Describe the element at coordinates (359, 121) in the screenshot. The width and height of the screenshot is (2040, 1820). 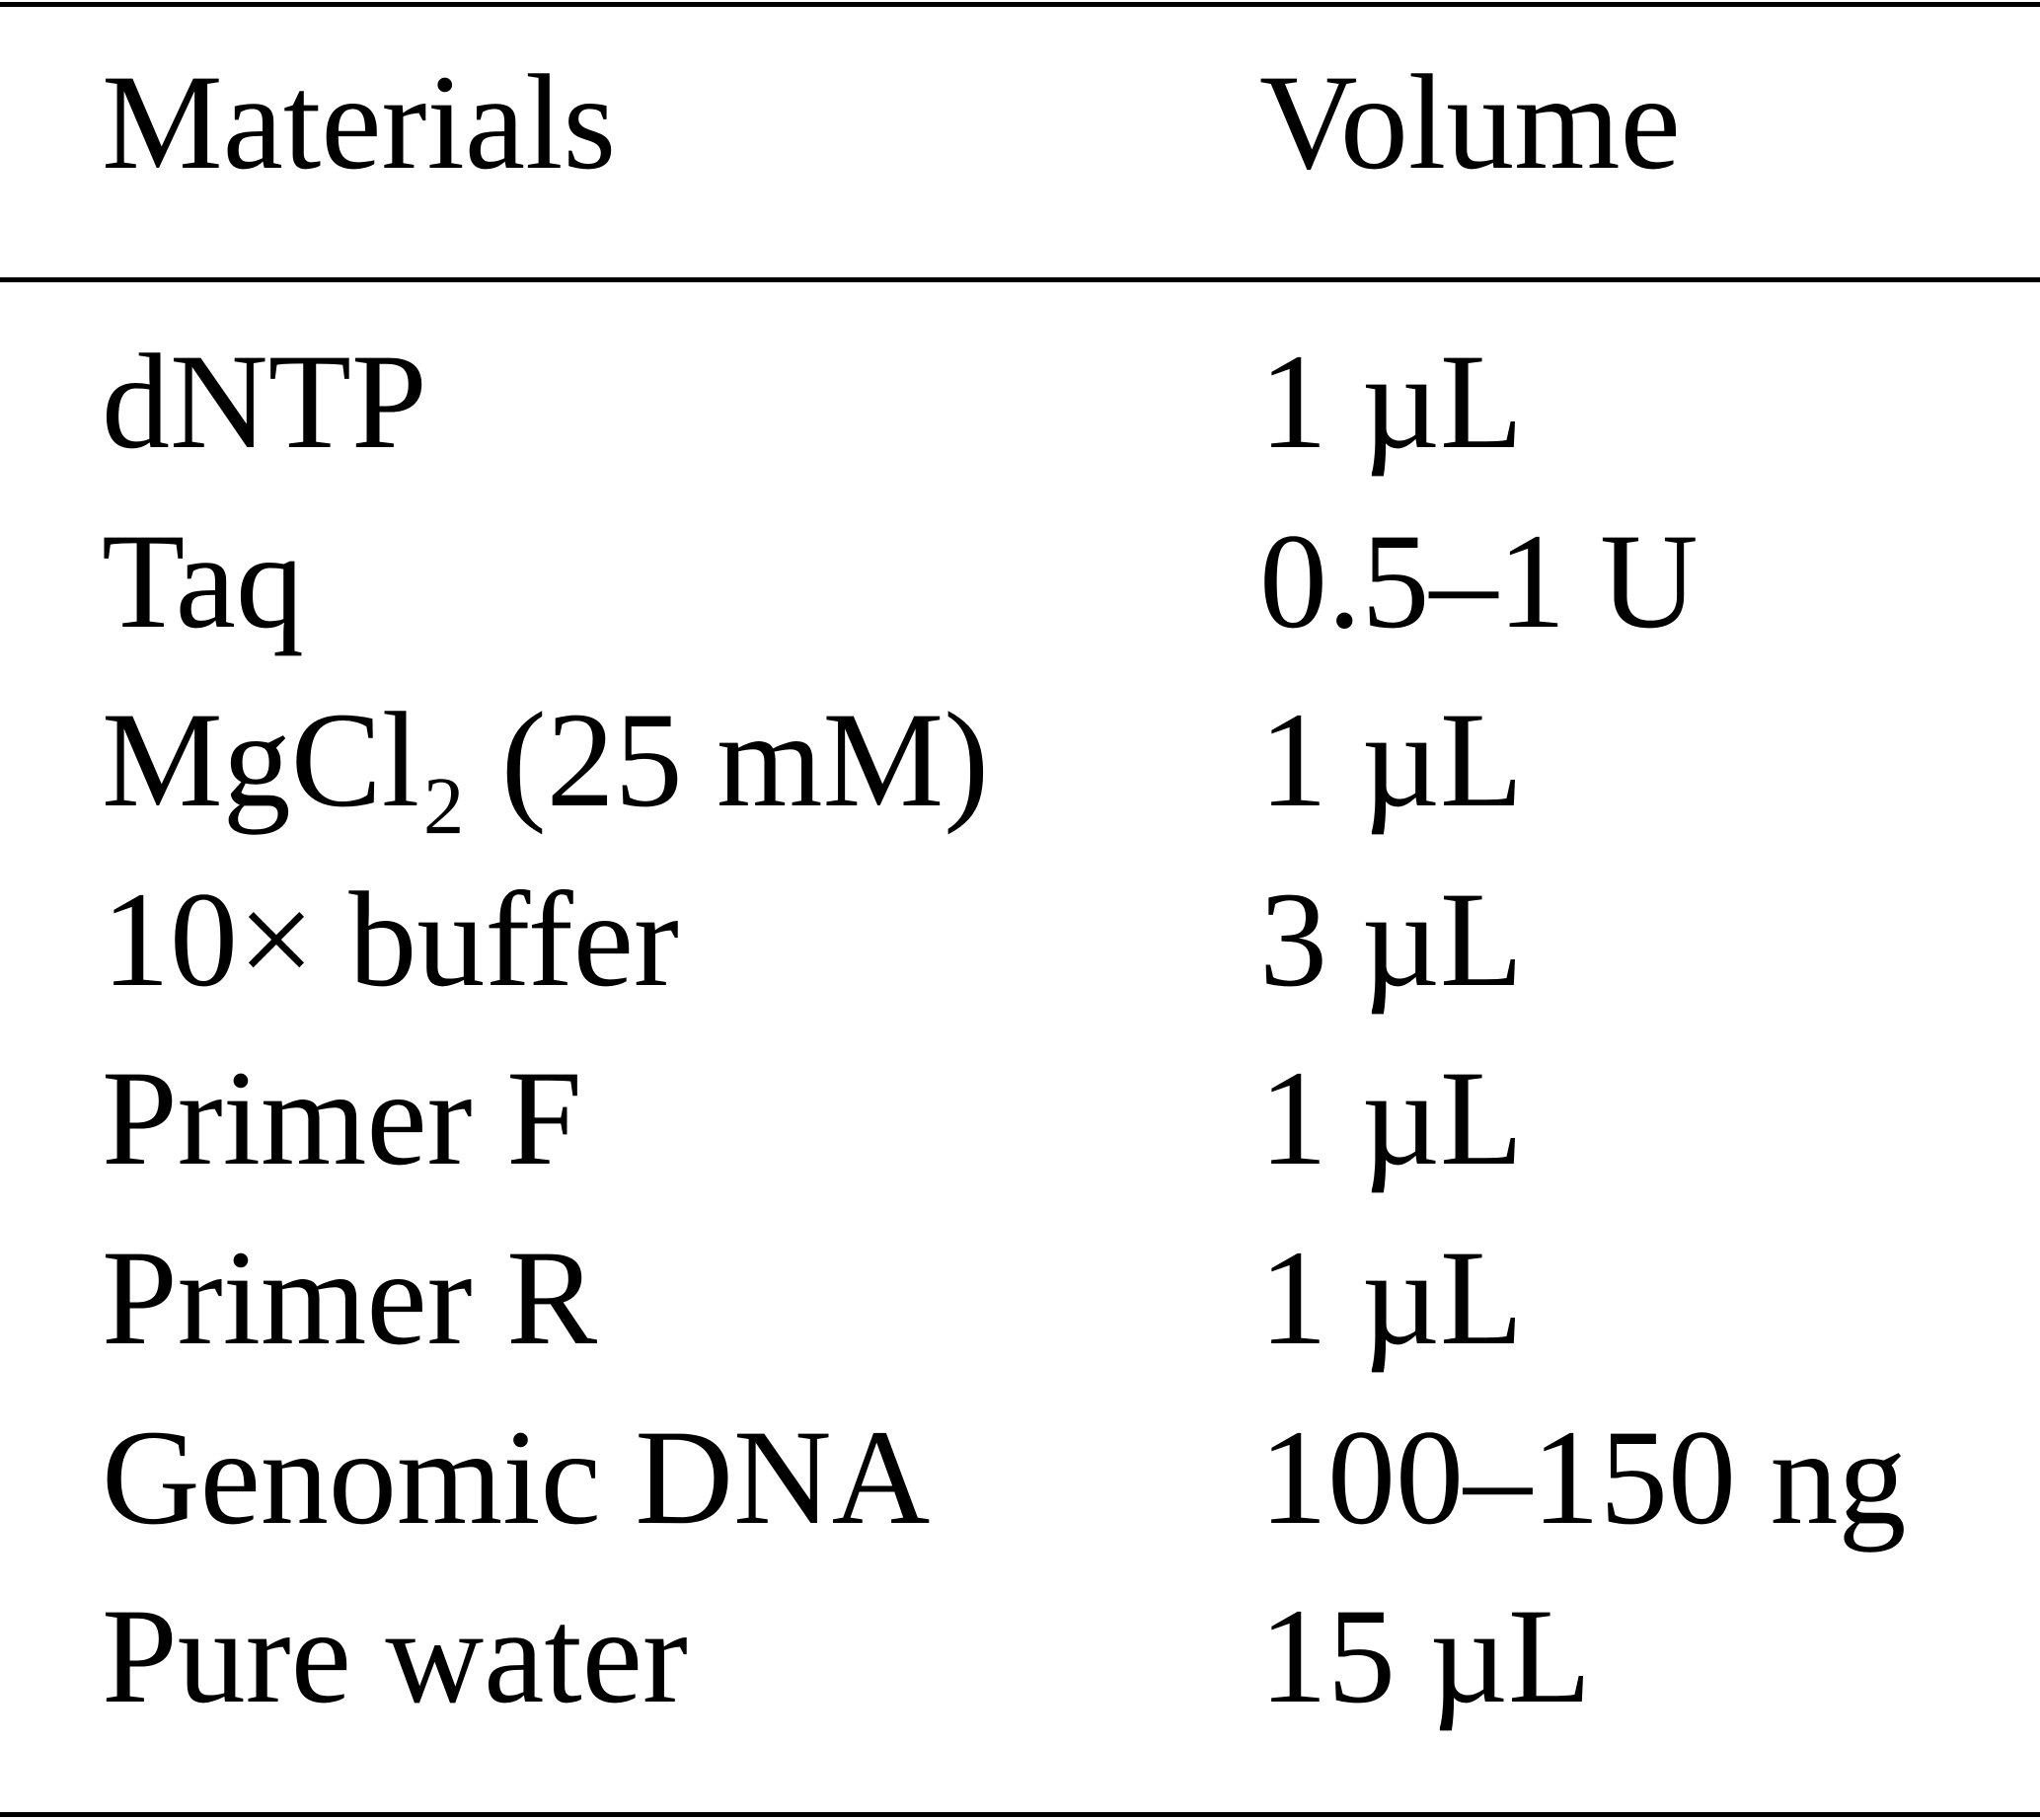
I see `header-cell: Materials` at that location.